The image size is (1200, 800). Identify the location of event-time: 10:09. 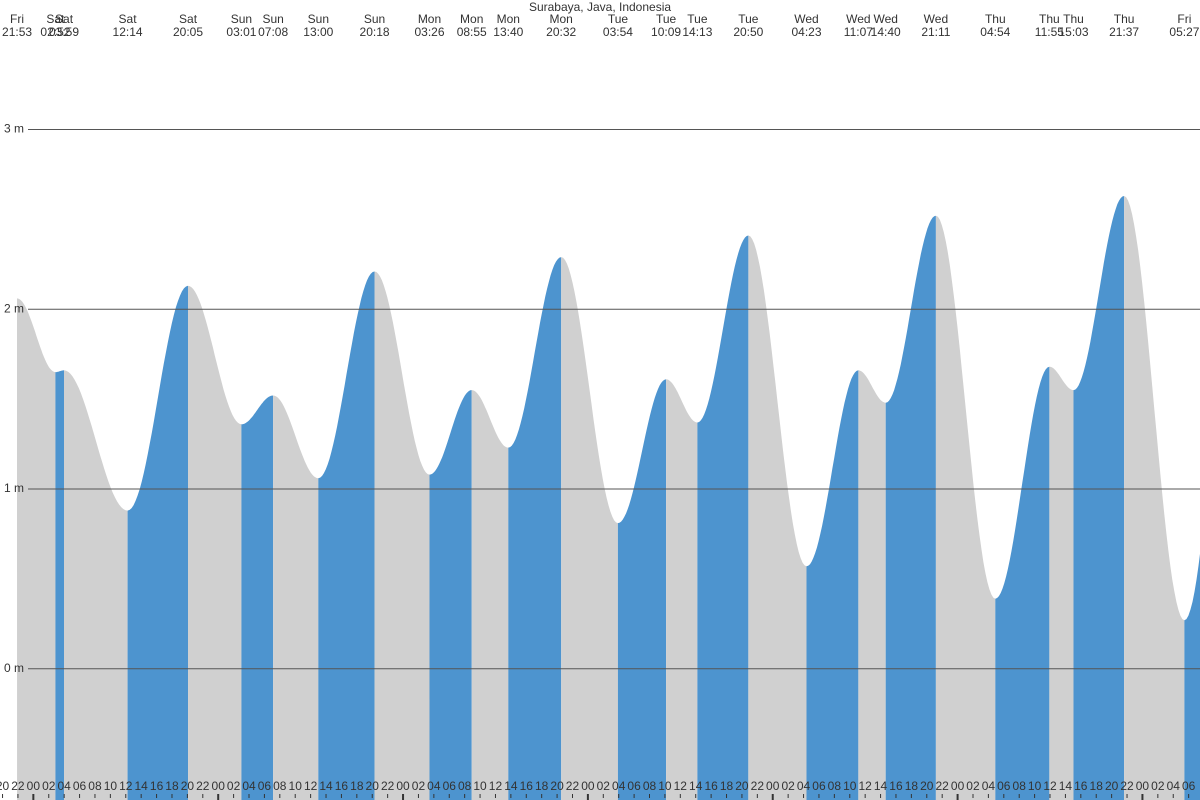
(666, 32).